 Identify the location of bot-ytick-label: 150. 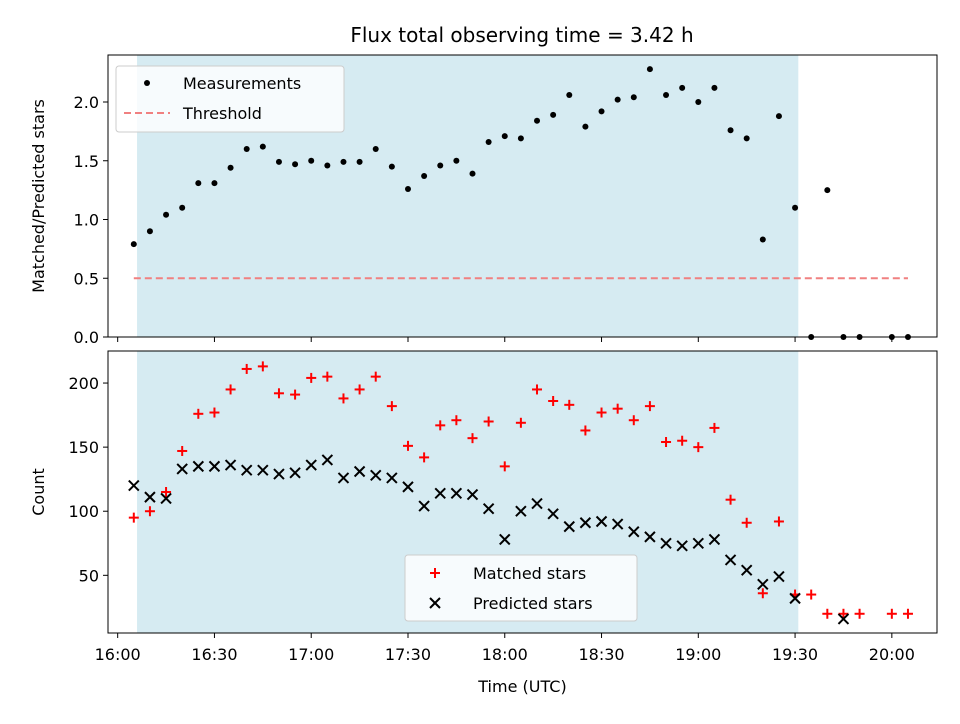
(83, 447).